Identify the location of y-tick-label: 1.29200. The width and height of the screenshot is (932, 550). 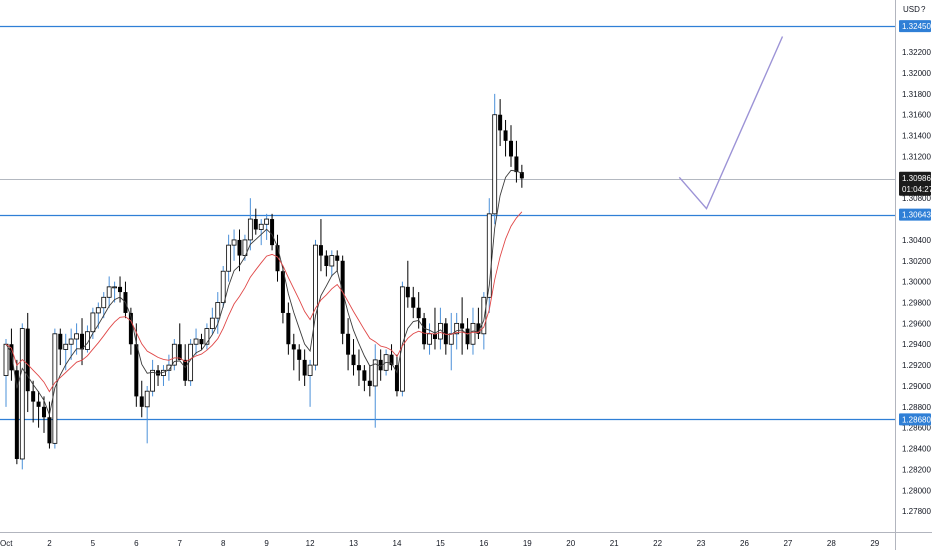
(916, 365).